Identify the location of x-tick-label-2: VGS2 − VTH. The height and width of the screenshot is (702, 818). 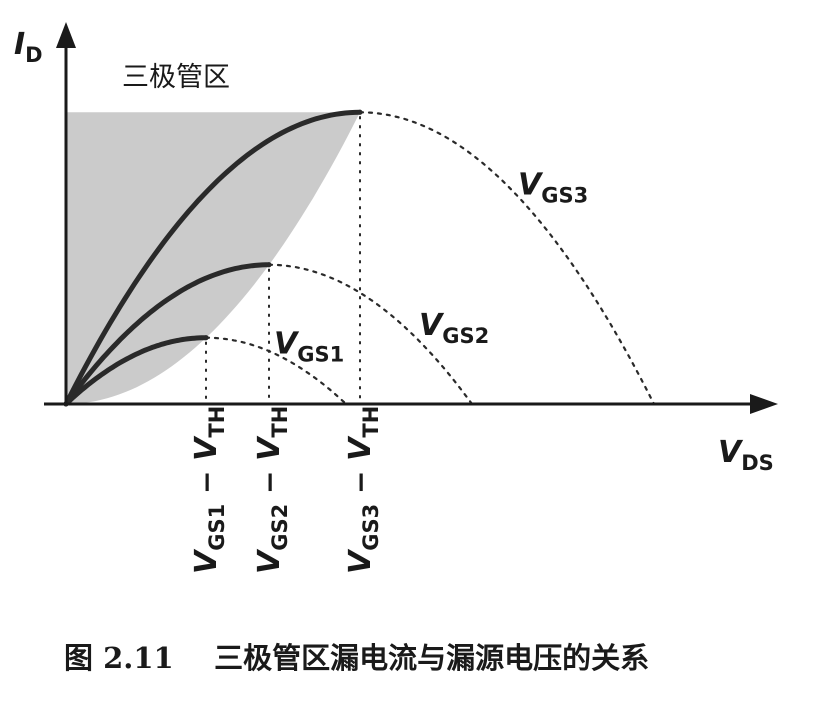
(272, 490).